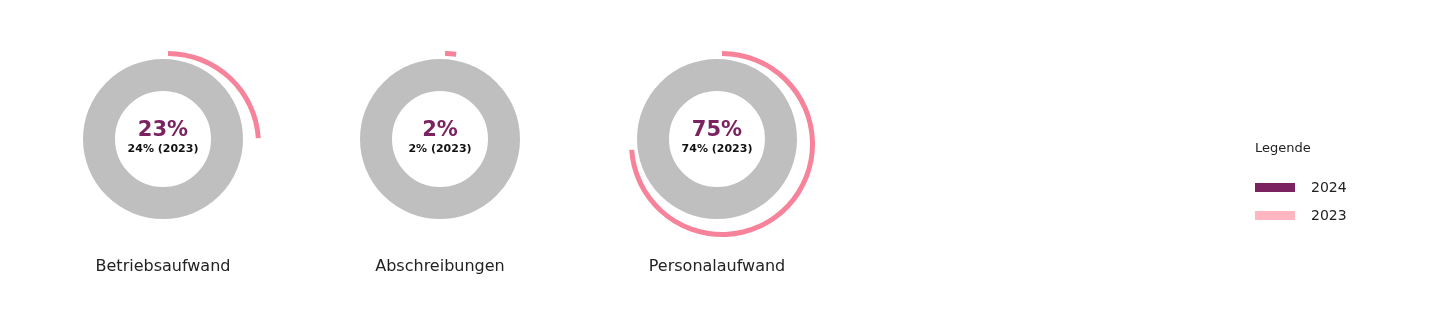 The height and width of the screenshot is (320, 1453). What do you see at coordinates (717, 149) in the screenshot?
I see `text: 74% (2023)` at bounding box center [717, 149].